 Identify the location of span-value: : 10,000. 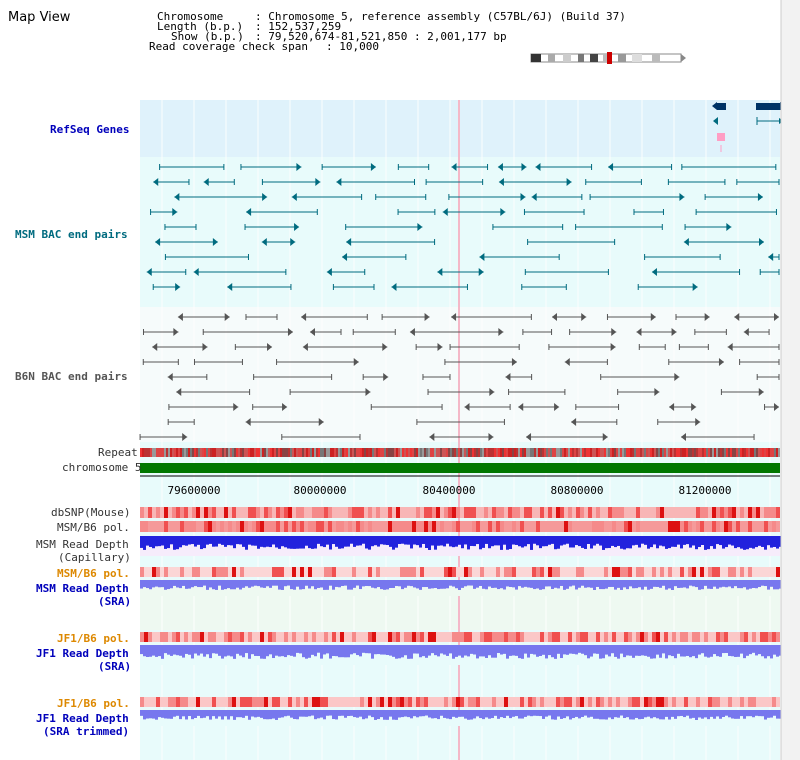
(352, 46).